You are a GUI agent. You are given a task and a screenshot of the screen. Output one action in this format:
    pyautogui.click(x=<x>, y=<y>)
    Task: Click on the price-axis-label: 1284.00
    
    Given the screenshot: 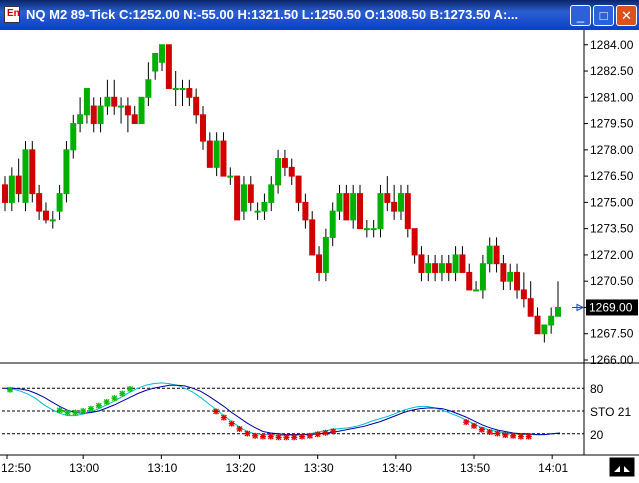 What is the action you would take?
    pyautogui.click(x=612, y=45)
    